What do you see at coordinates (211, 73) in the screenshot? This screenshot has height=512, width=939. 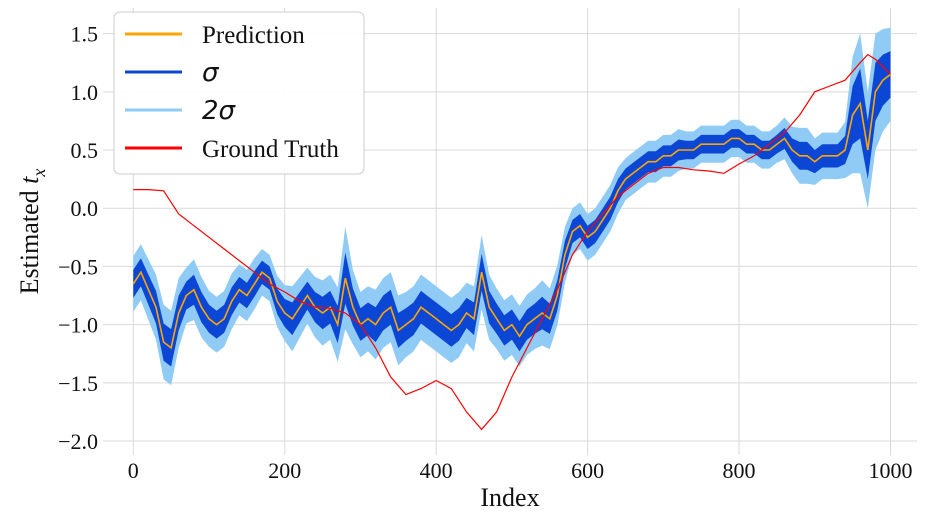 I see `legend-label: σ` at bounding box center [211, 73].